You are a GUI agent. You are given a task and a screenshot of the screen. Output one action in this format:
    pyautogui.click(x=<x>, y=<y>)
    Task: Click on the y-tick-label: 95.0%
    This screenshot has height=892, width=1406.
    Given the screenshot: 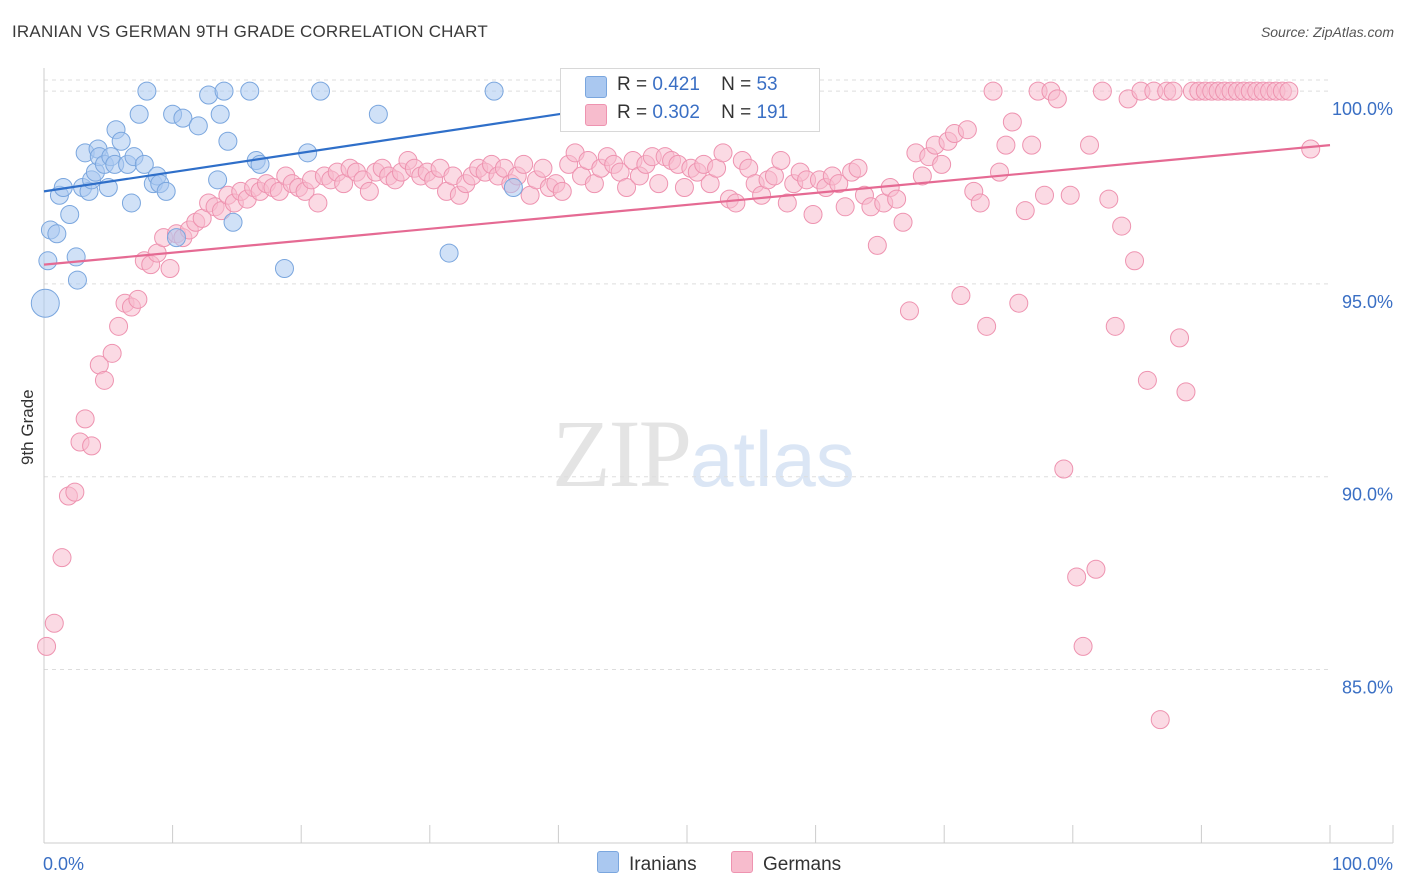 What is the action you would take?
    pyautogui.click(x=1367, y=302)
    